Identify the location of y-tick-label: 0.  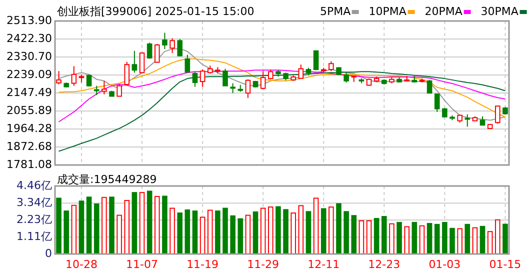
(48, 253).